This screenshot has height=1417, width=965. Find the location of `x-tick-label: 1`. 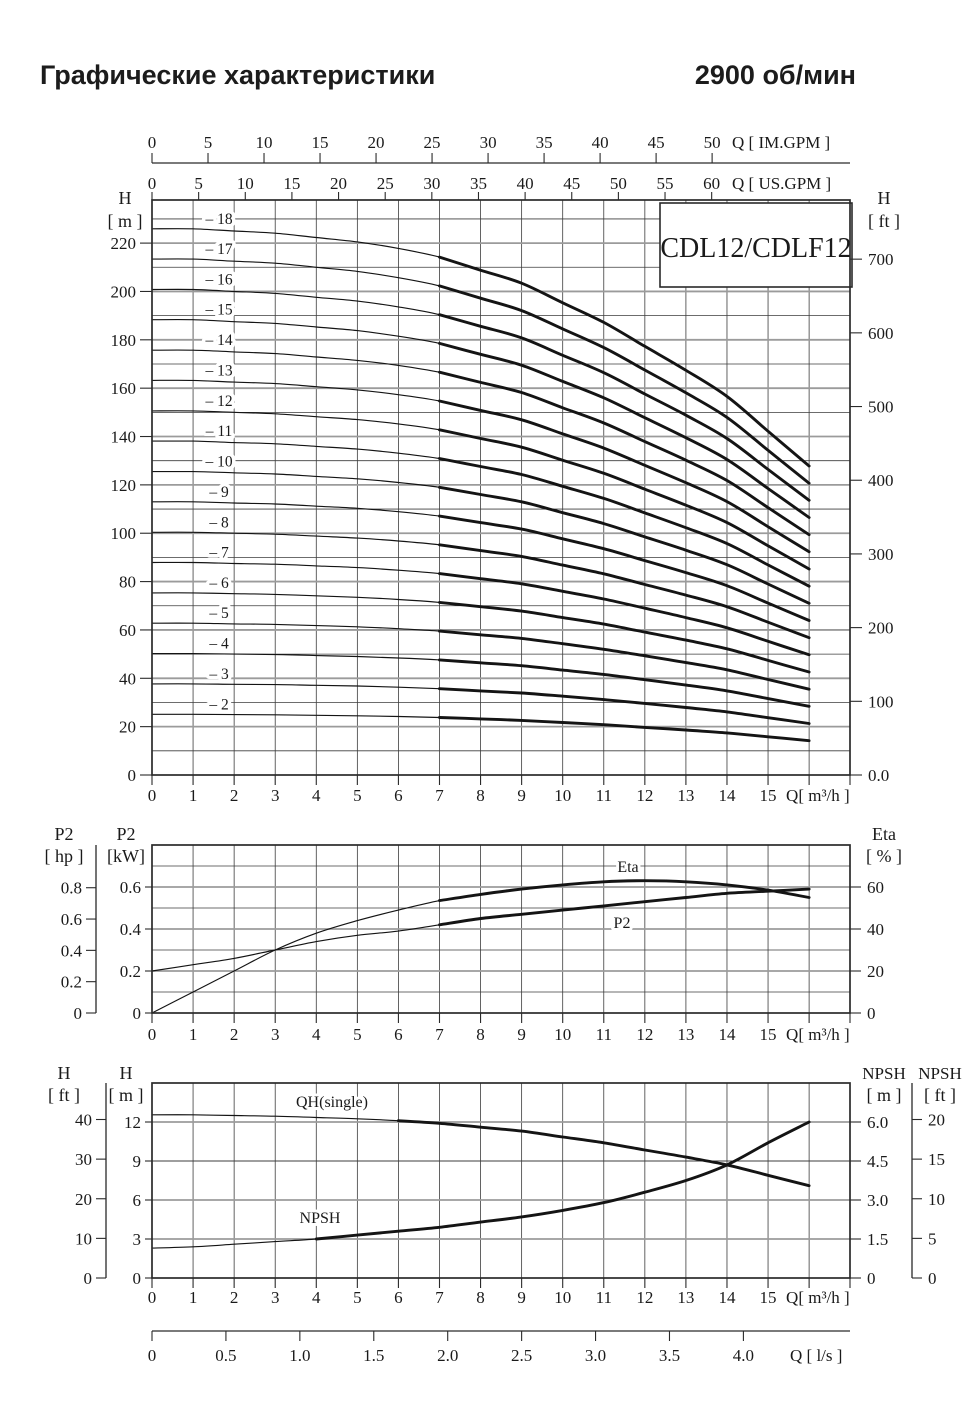

x-tick-label: 1 is located at coordinates (193, 1034).